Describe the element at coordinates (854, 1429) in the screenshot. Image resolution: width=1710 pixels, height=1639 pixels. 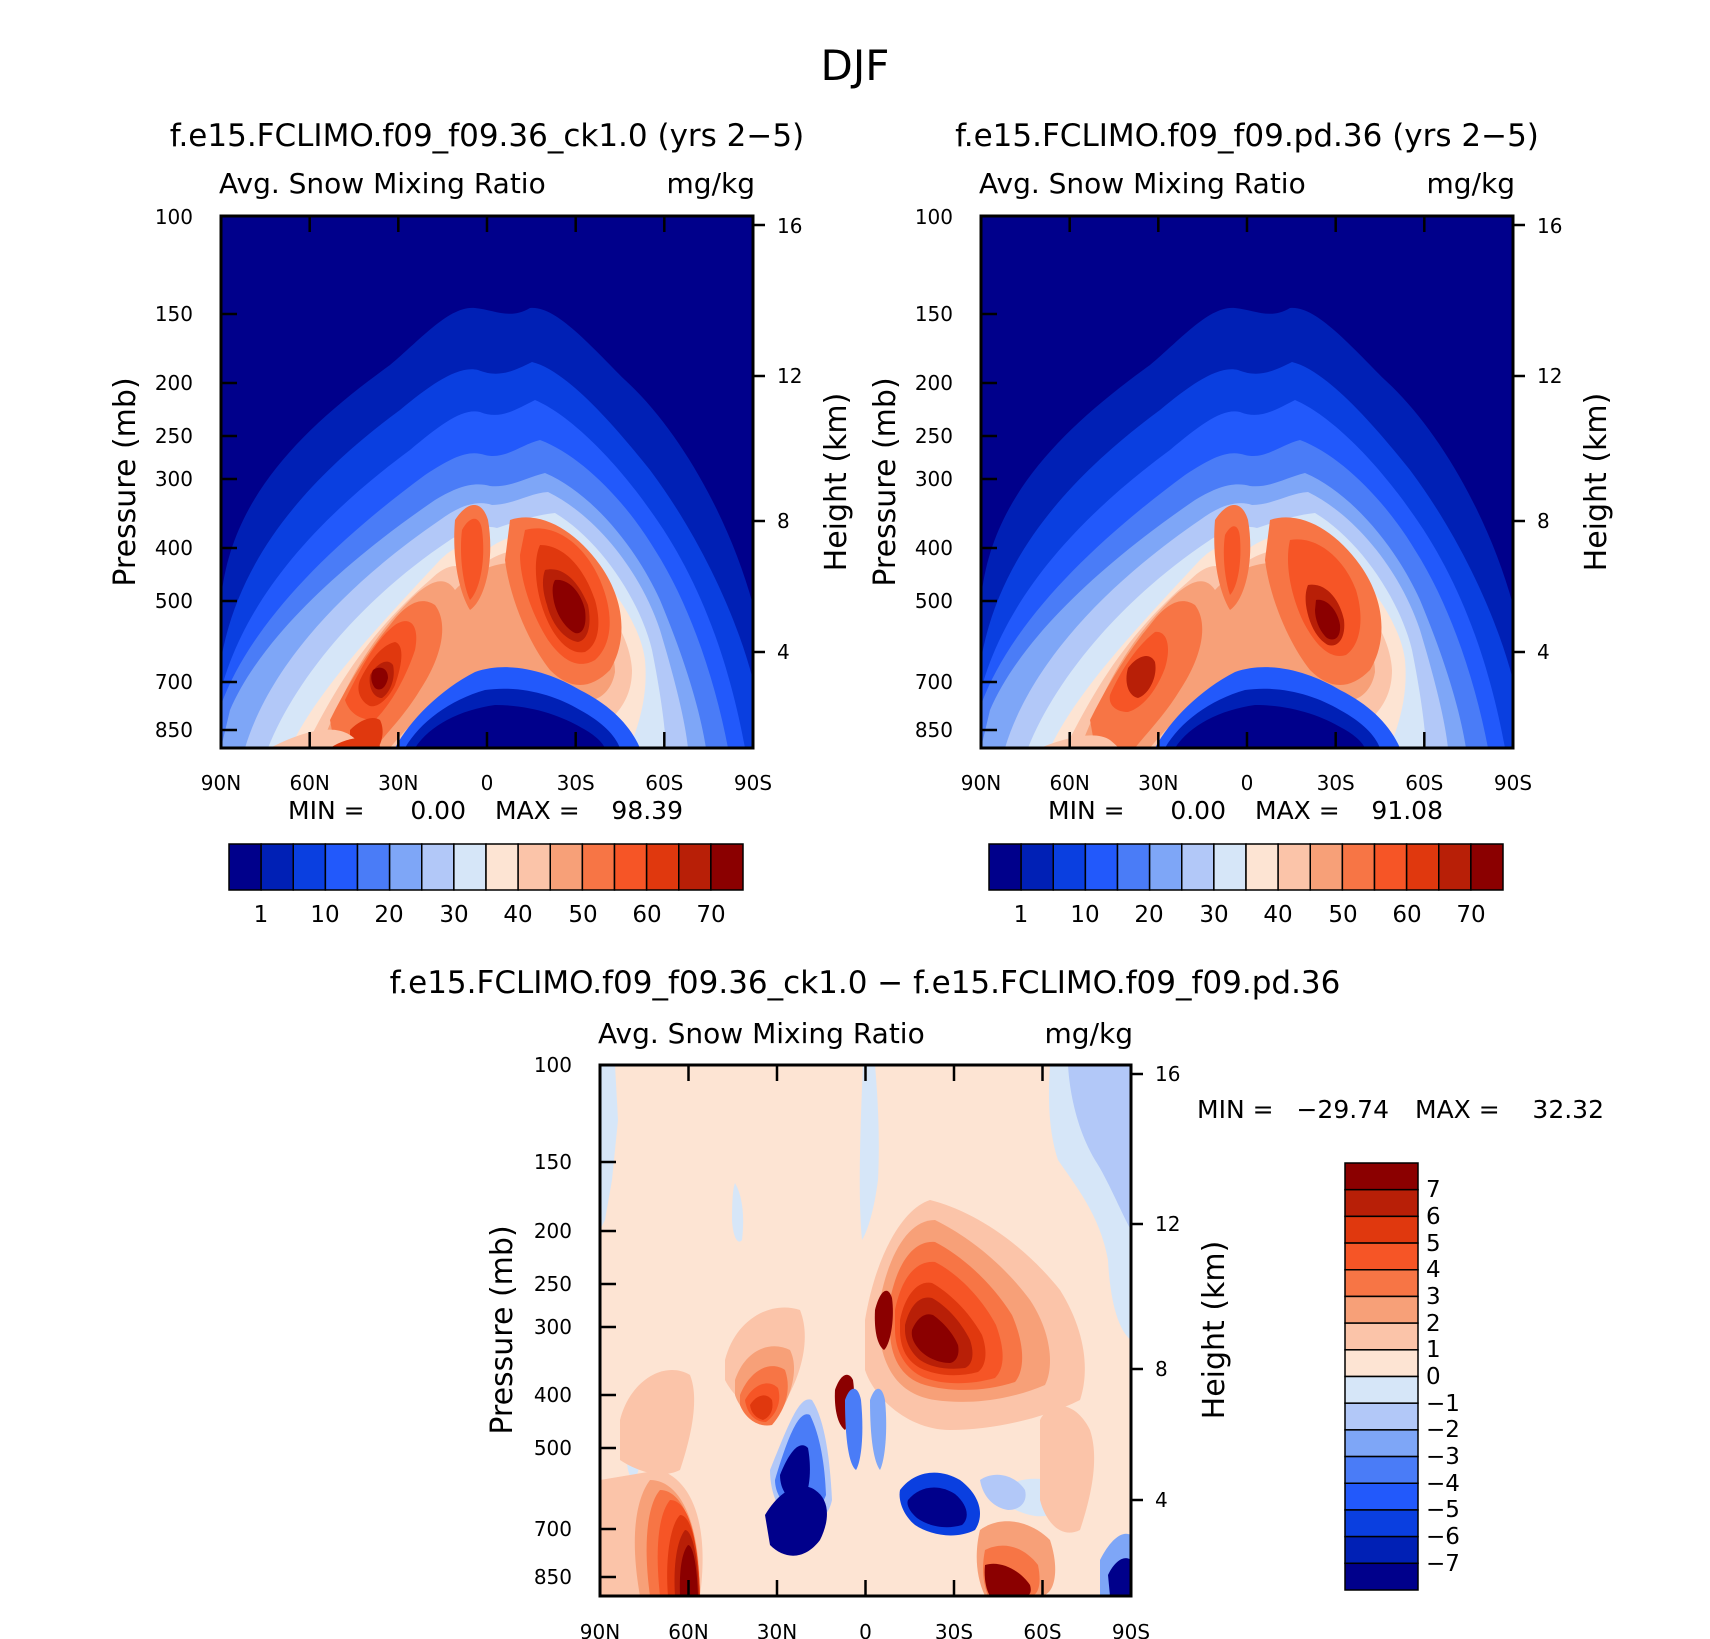
I see `contour-band-m4` at that location.